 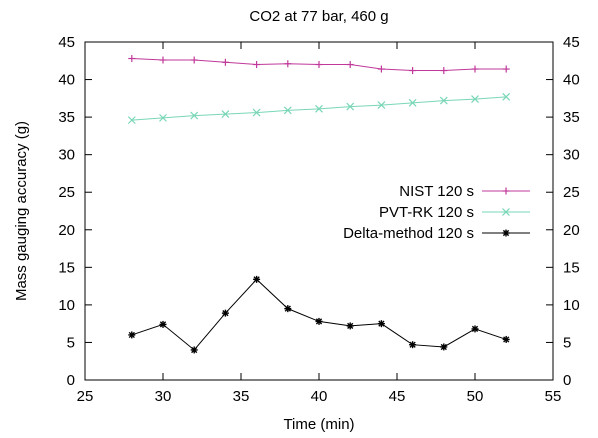 I want to click on x-tick-label: 35, so click(x=241, y=396).